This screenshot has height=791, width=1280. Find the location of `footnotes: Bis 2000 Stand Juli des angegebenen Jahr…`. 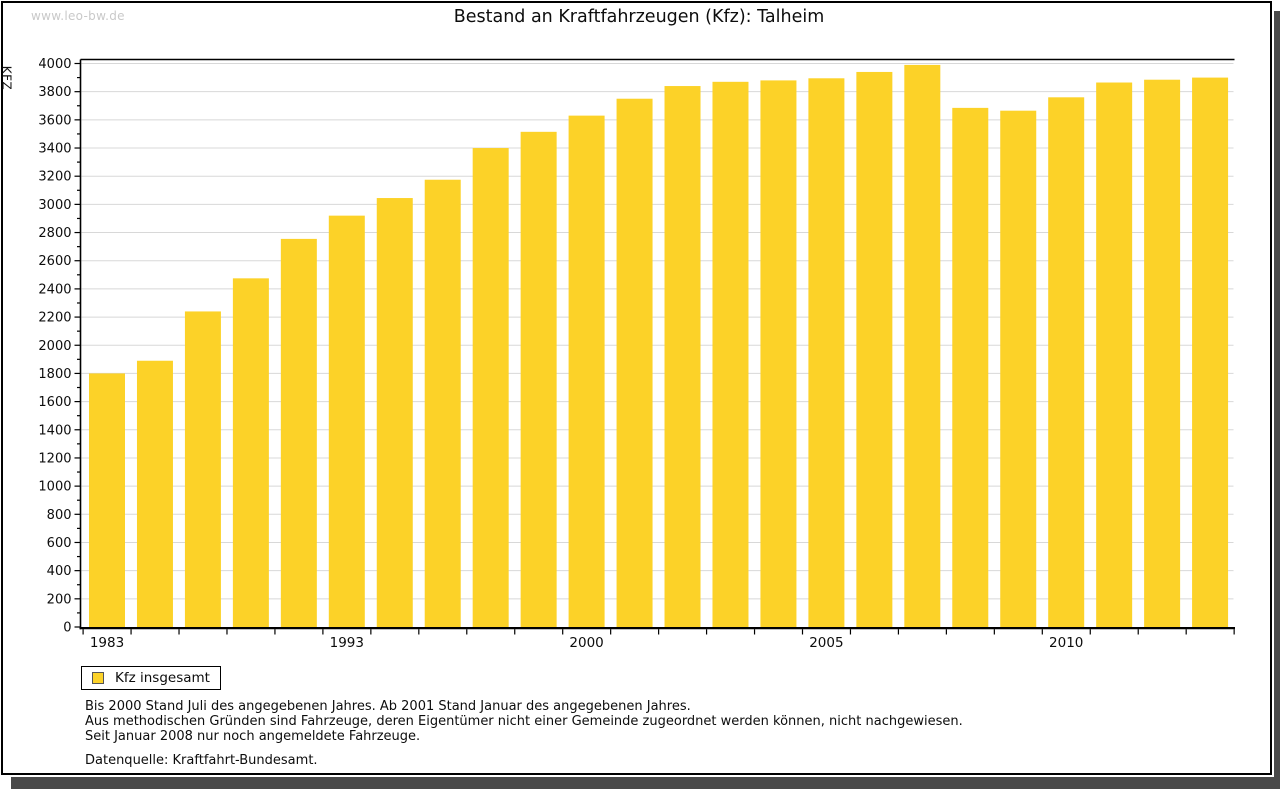

footnotes: Bis 2000 Stand Juli des angegebenen Jahr… is located at coordinates (524, 721).